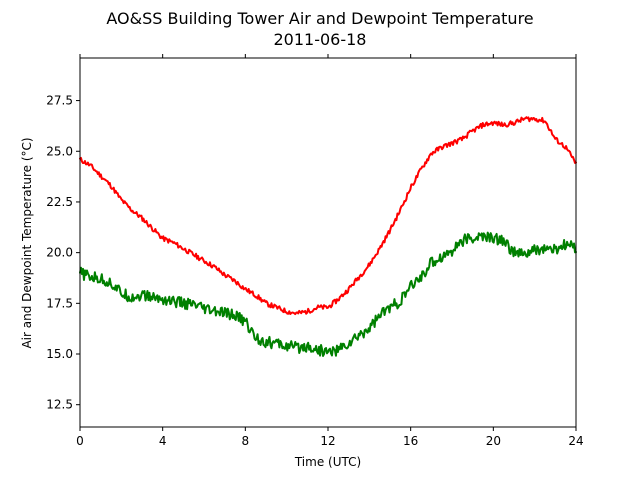 This screenshot has width=640, height=480. What do you see at coordinates (320, 39) in the screenshot?
I see `chart-subtitle: 2011-06-18` at bounding box center [320, 39].